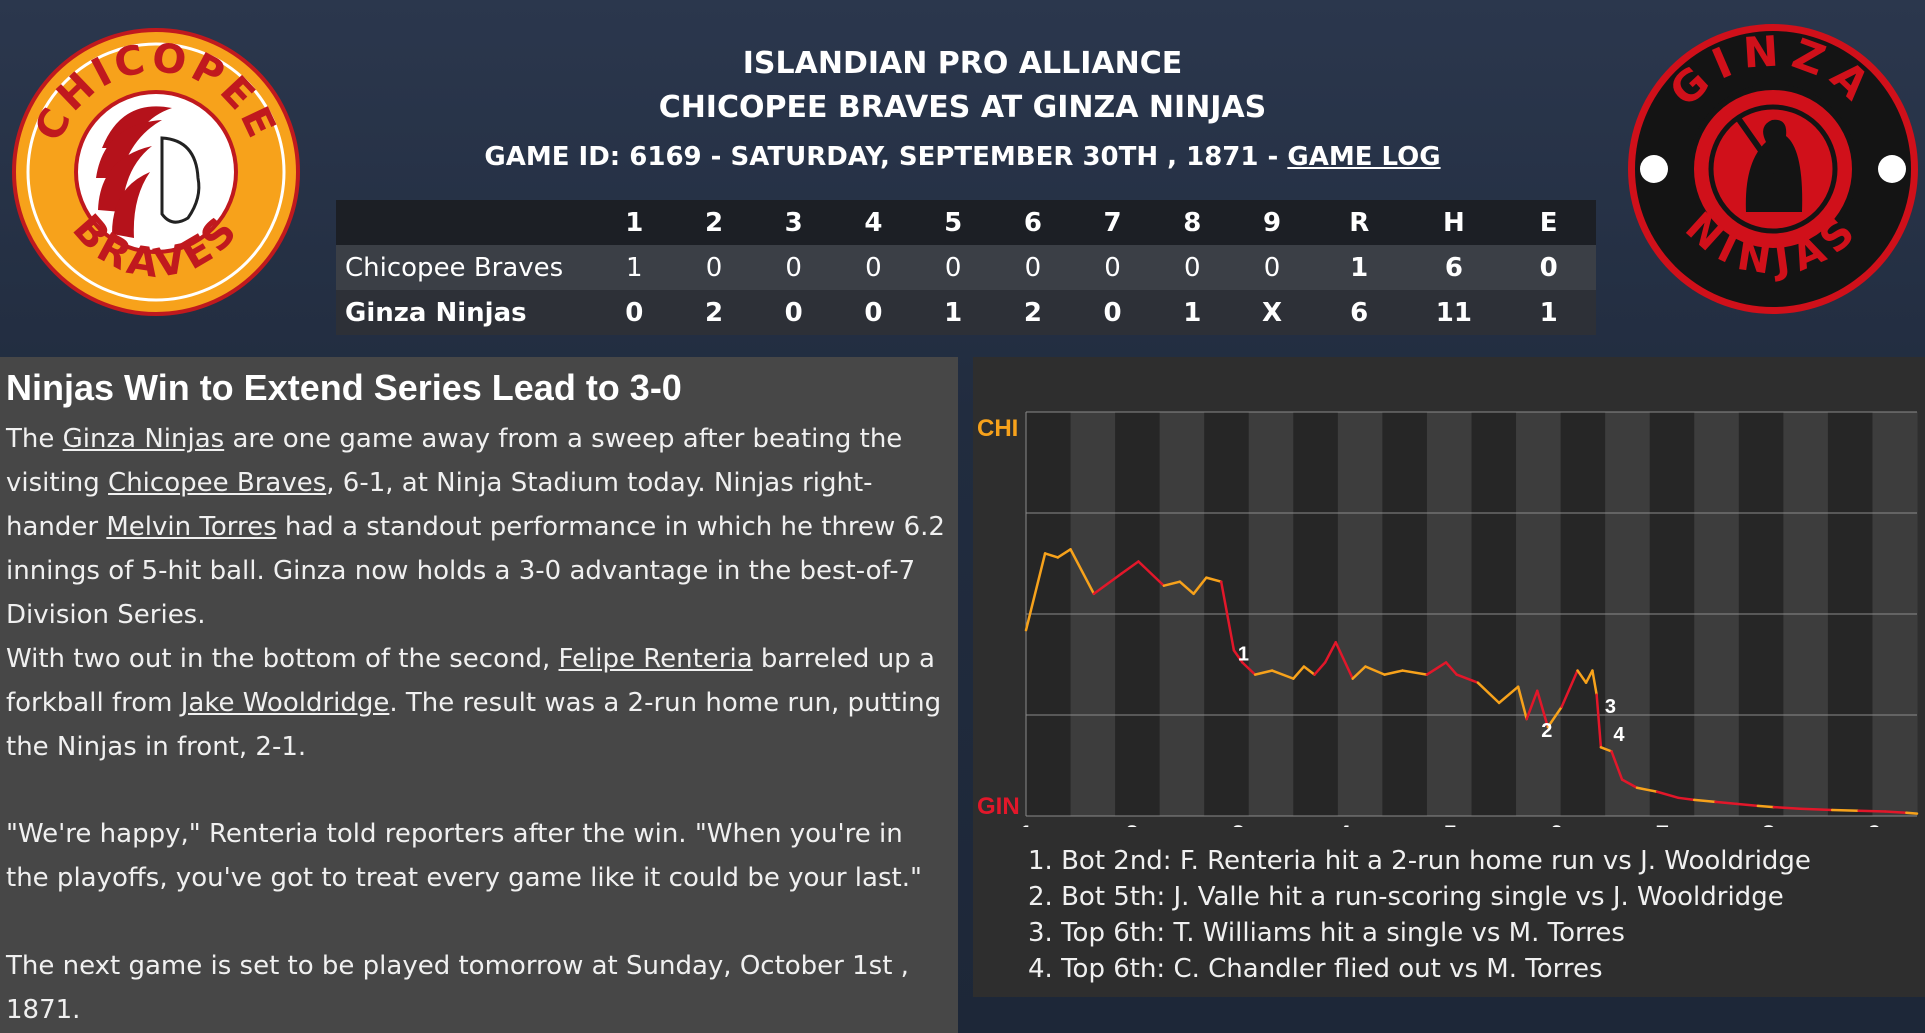 Image resolution: width=1925 pixels, height=1033 pixels. What do you see at coordinates (1662, 824) in the screenshot?
I see `chart-x-tick-label: 7` at bounding box center [1662, 824].